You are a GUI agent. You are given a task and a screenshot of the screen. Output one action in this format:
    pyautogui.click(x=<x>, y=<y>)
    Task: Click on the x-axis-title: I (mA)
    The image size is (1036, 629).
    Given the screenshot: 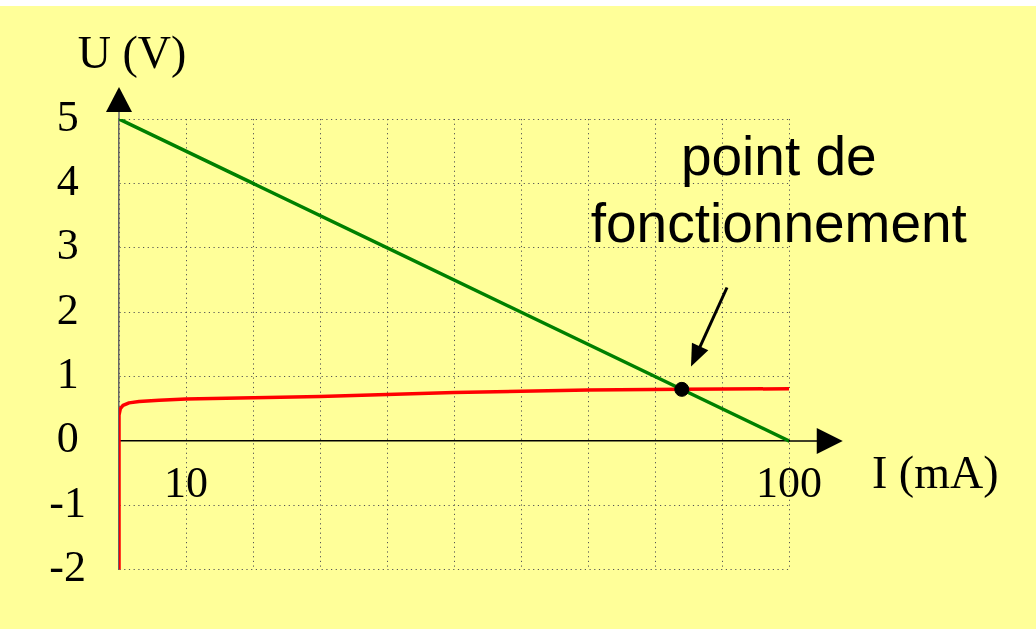 What is the action you would take?
    pyautogui.click(x=935, y=472)
    